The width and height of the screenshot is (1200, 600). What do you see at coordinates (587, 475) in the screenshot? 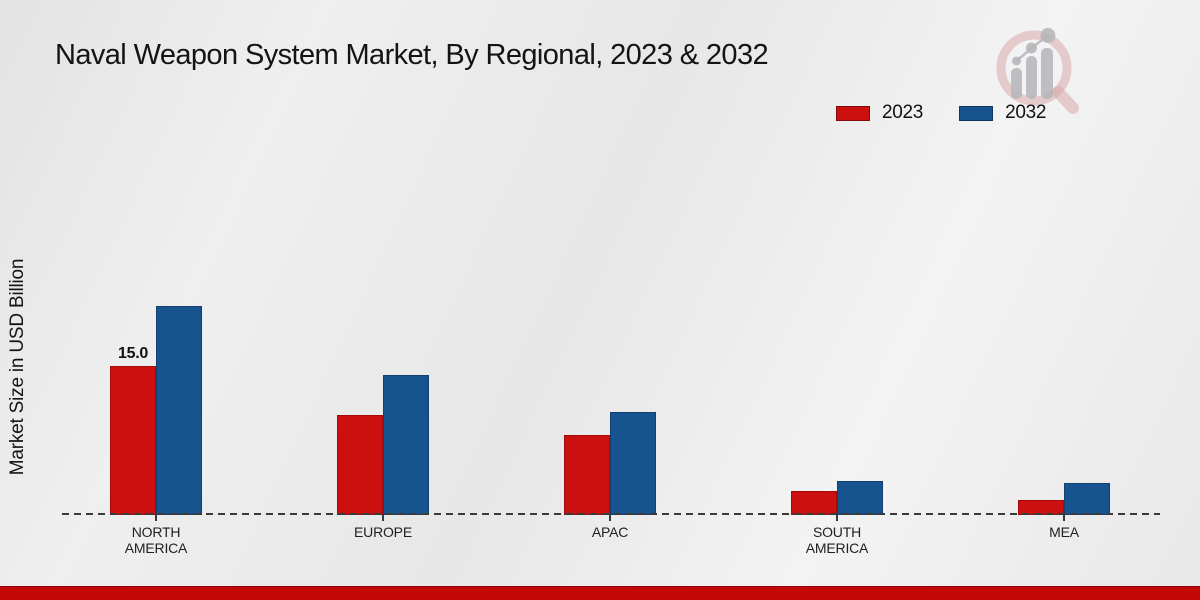
I see `bar-2023-apac` at bounding box center [587, 475].